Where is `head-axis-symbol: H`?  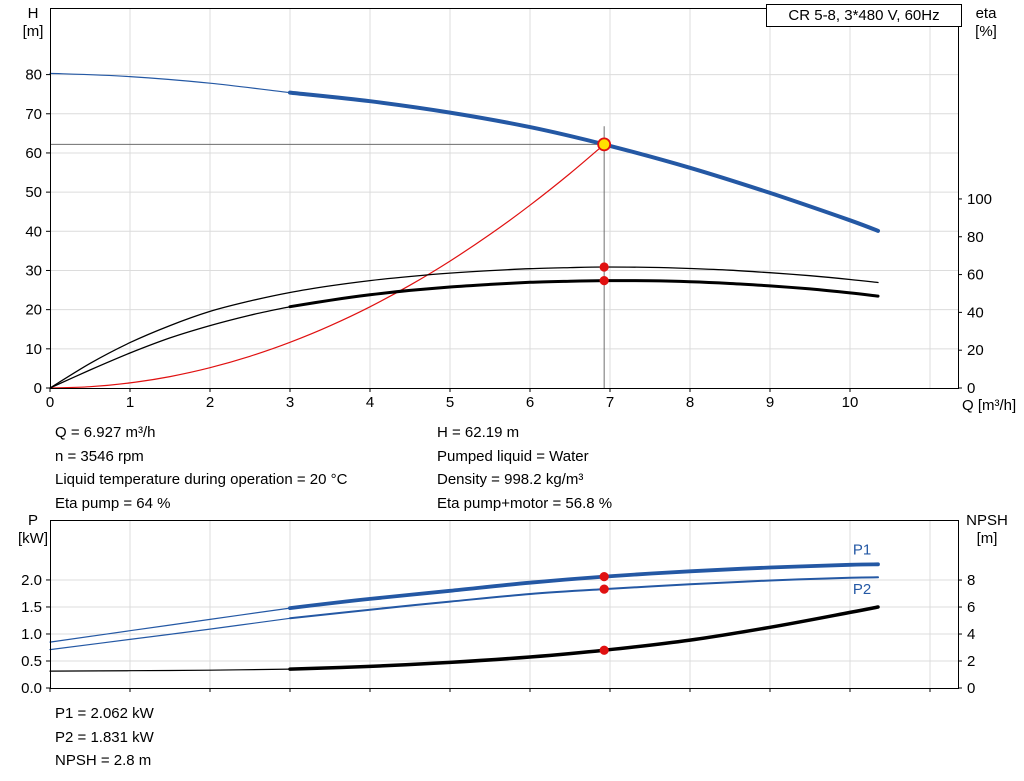
head-axis-symbol: H is located at coordinates (33, 13).